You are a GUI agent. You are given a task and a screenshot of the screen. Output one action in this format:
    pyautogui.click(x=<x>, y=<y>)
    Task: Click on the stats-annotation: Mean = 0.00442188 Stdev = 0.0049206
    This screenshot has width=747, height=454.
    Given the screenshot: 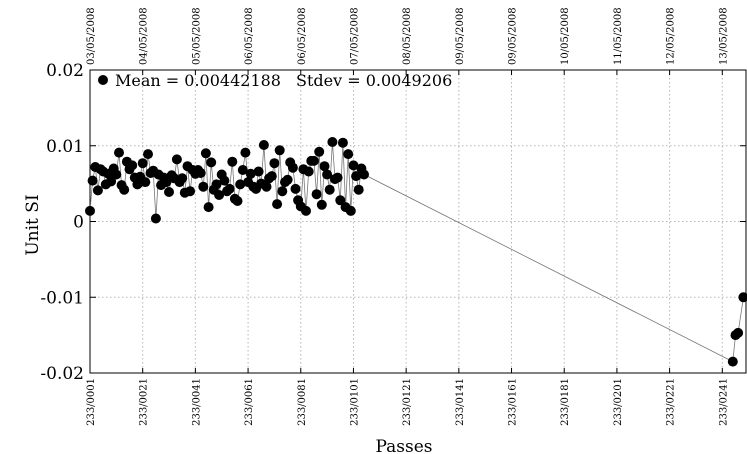 What is the action you would take?
    pyautogui.click(x=275, y=80)
    